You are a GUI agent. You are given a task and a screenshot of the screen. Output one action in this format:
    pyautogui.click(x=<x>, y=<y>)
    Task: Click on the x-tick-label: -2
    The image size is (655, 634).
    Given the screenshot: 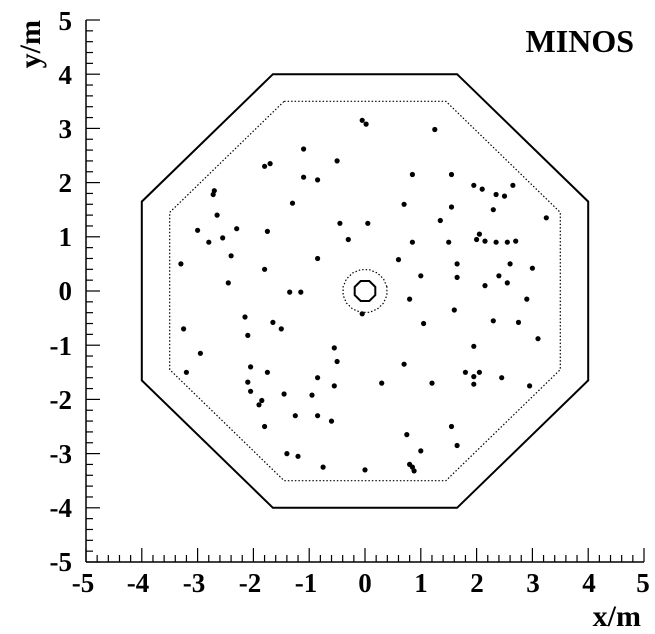 What is the action you would take?
    pyautogui.click(x=250, y=583)
    